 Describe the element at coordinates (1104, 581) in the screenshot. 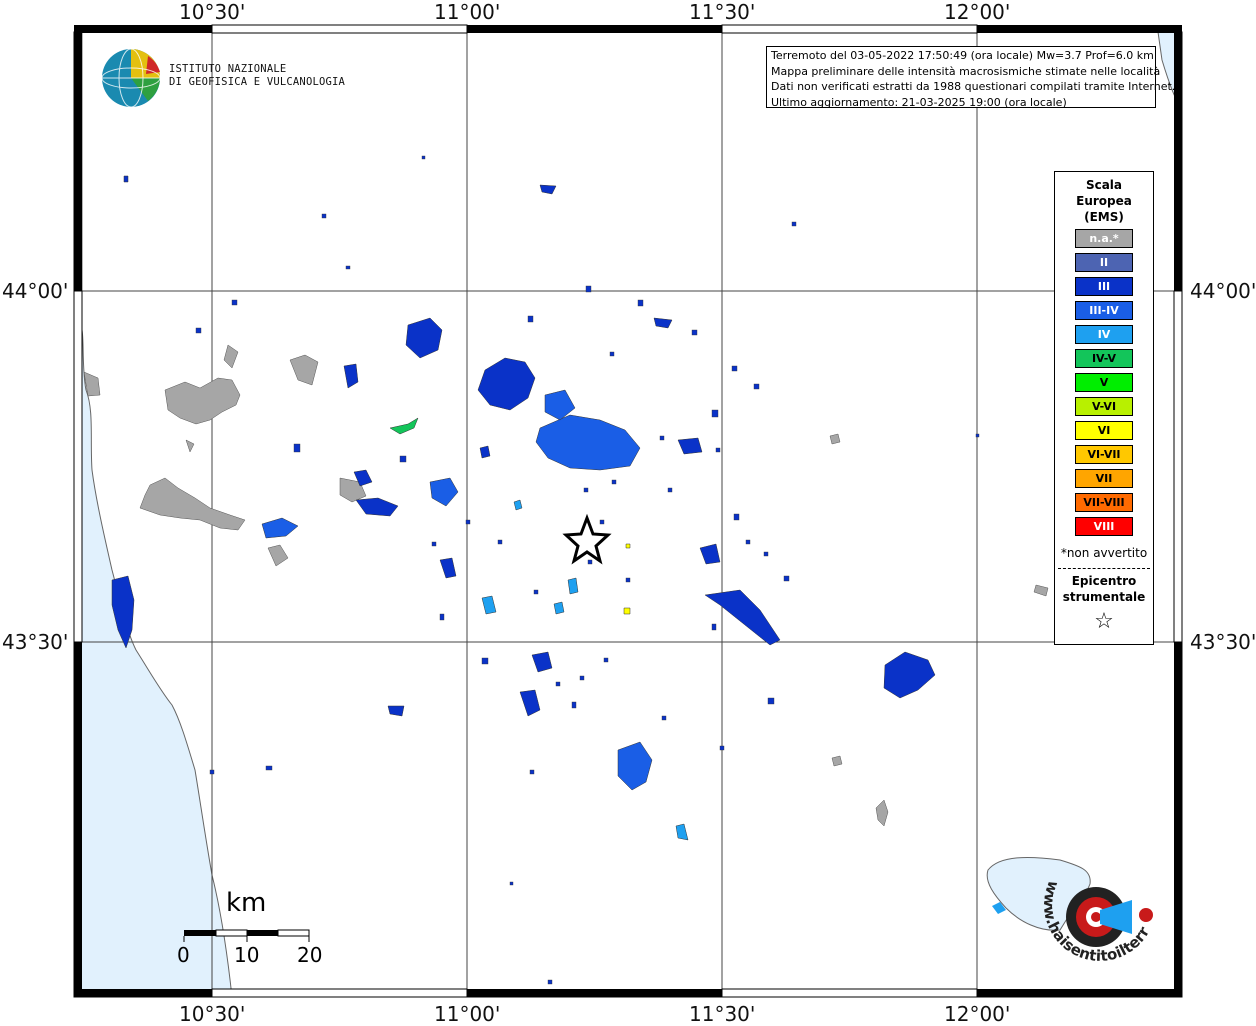

I see `legend-epicenter-line1: Epicentro` at that location.